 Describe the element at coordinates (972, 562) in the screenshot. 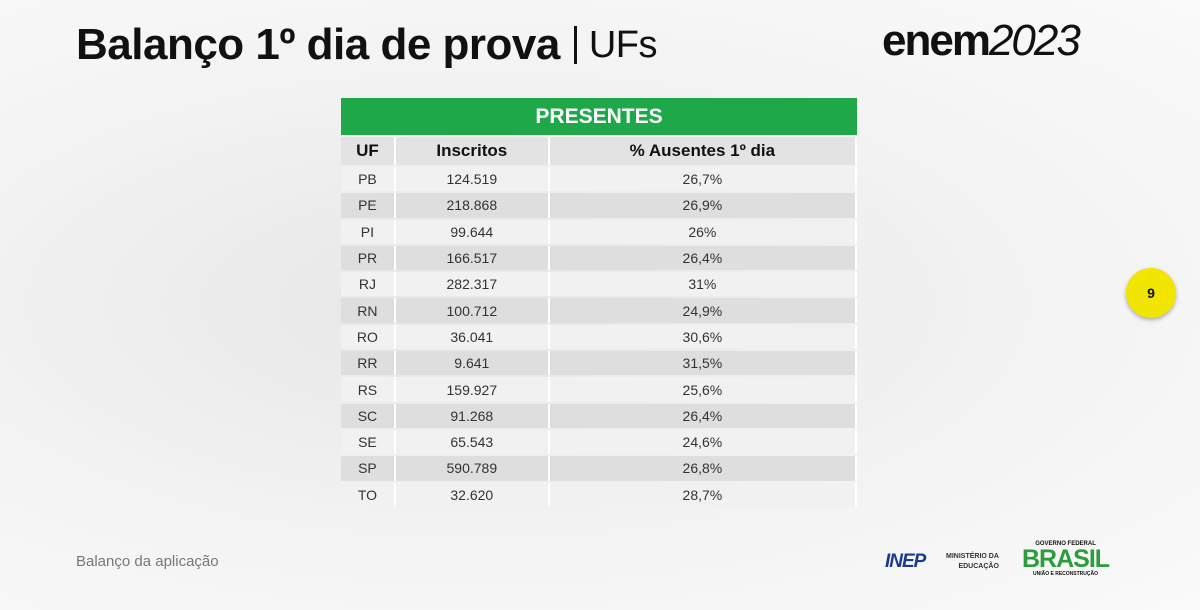

I see `ministry-logo: MINISTÉRIO DA EDUCAÇÃO` at that location.